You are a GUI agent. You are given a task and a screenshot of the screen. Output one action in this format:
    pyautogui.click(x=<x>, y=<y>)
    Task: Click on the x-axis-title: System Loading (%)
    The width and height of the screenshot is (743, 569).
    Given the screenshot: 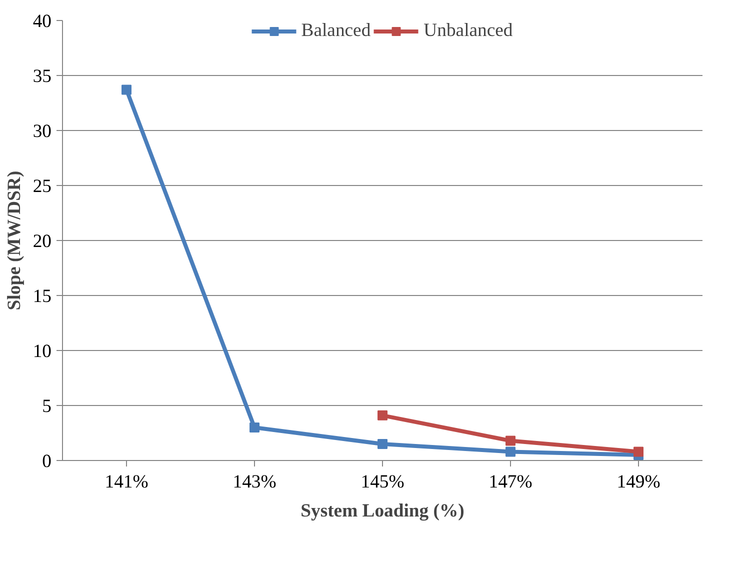 What is the action you would take?
    pyautogui.click(x=382, y=511)
    